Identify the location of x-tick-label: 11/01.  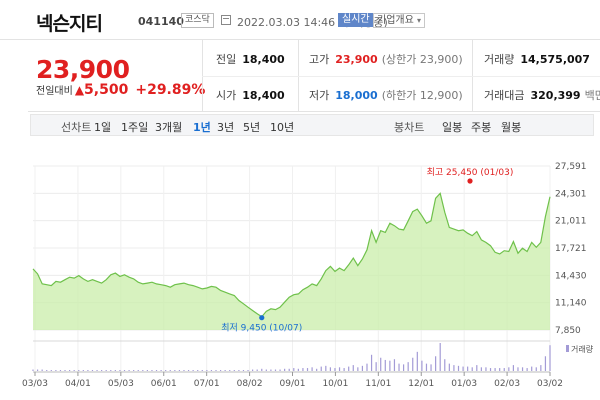
(378, 384).